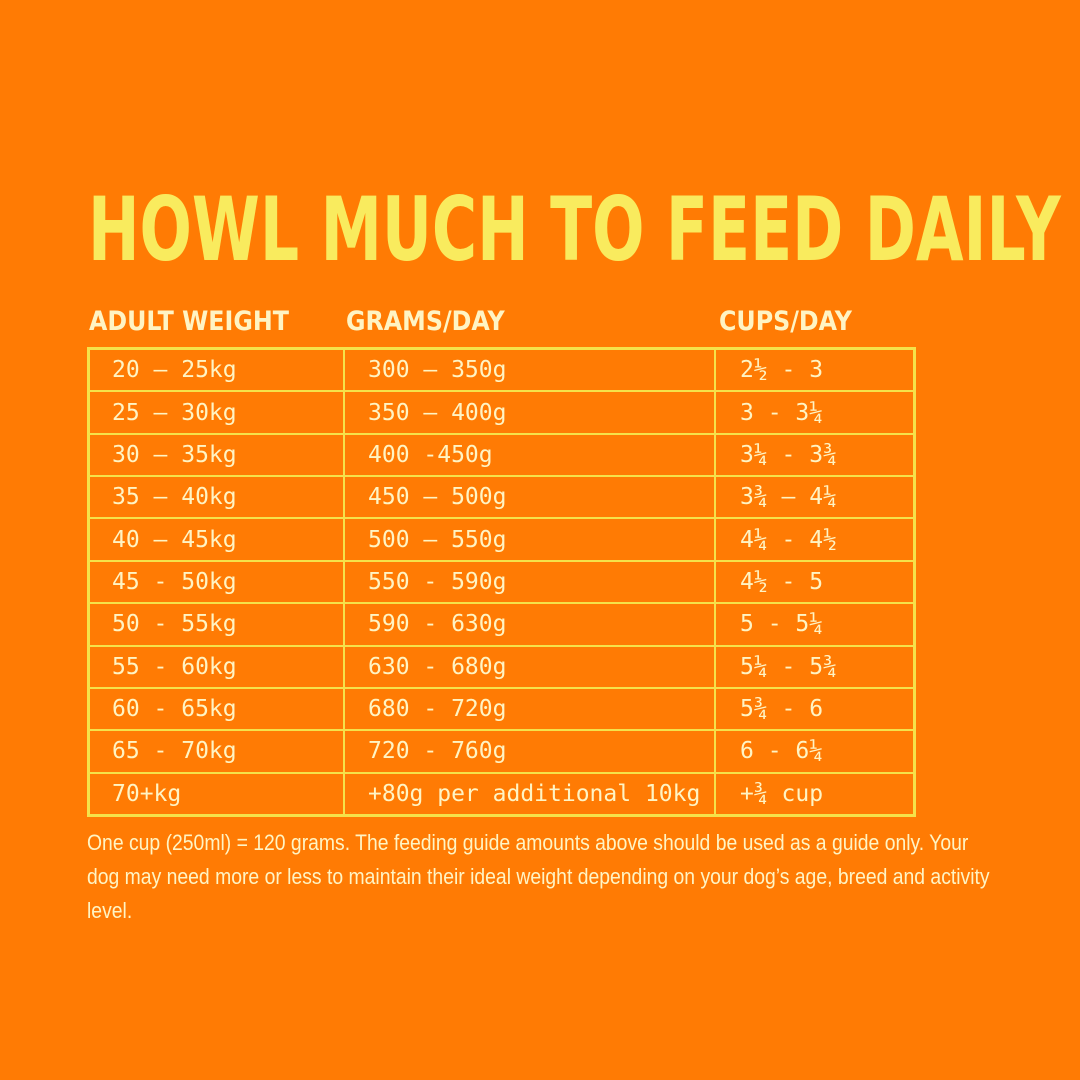 The image size is (1080, 1080). I want to click on table-row: 35 – 40kg 450 – 500g 3¾ – 4¼, so click(501, 498).